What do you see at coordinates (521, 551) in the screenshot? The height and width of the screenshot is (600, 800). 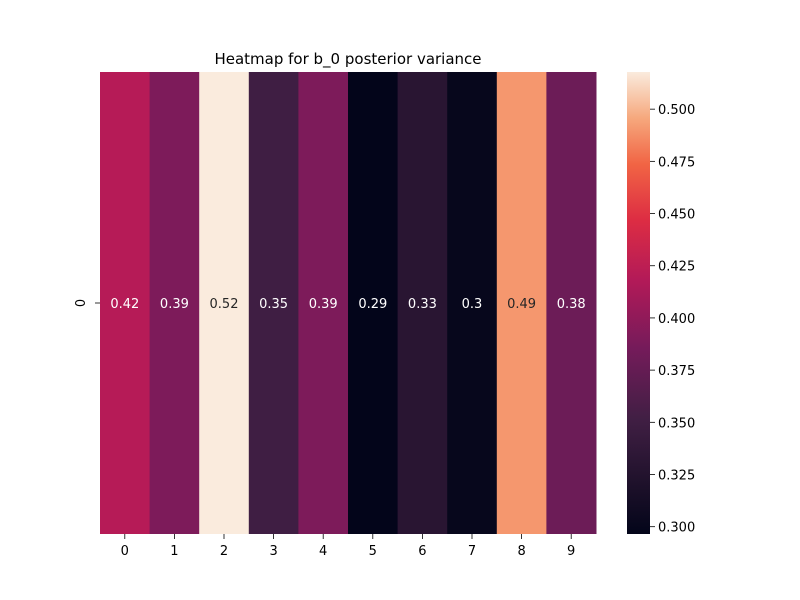 I see `x-tick-label: 8` at bounding box center [521, 551].